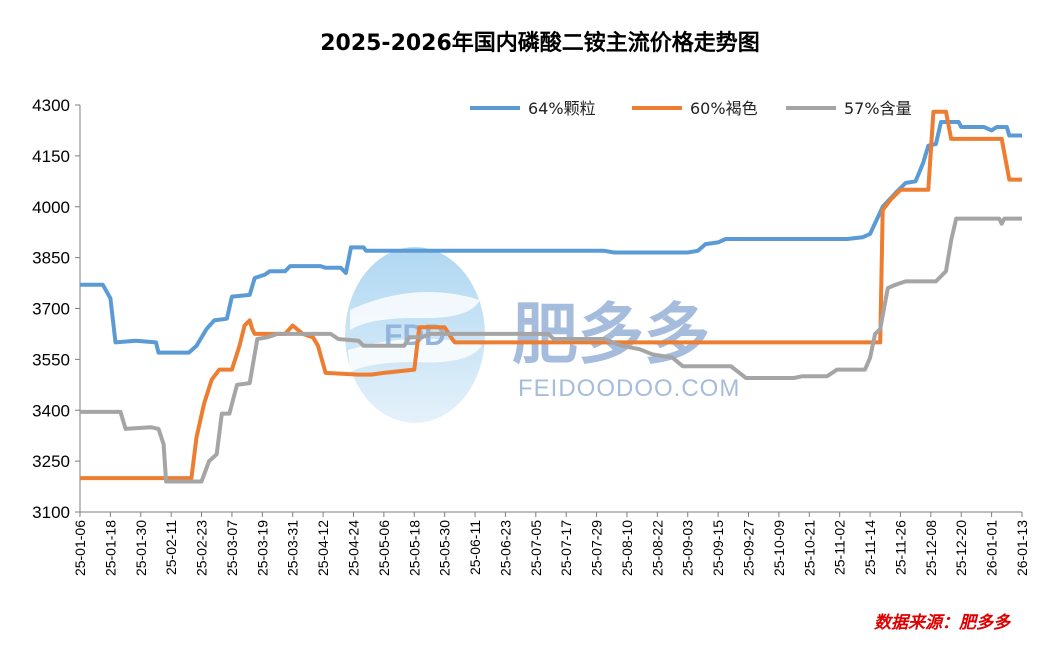  Describe the element at coordinates (141, 548) in the screenshot. I see `x-tick-label: 25-01-30` at that location.